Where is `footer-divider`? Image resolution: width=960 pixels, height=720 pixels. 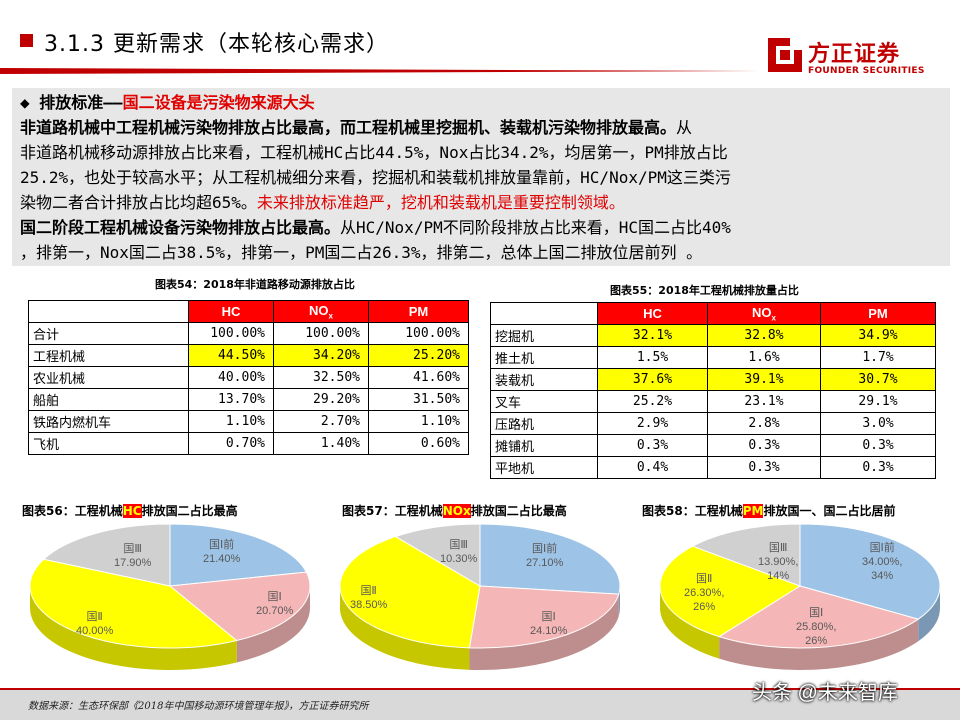
footer-divider is located at coordinates (480, 689).